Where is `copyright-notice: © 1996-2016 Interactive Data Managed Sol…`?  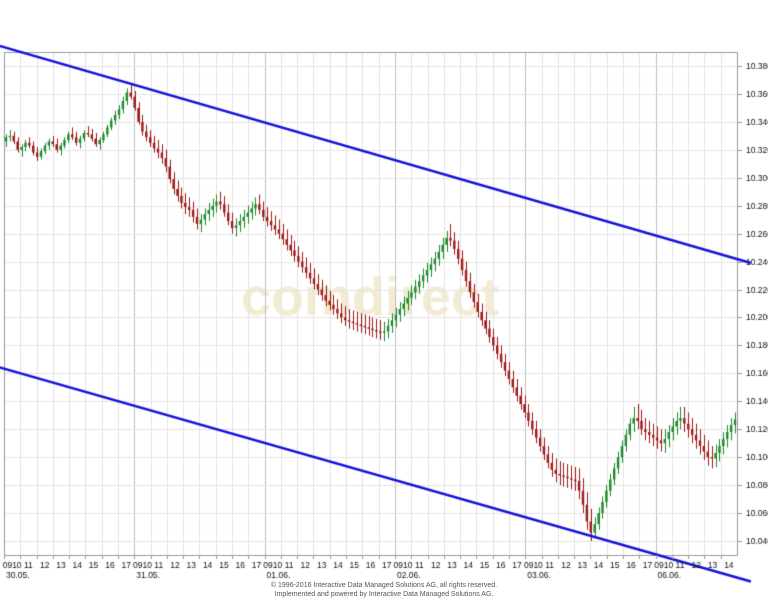
copyright-notice: © 1996-2016 Interactive Data Managed Sol… is located at coordinates (384, 590).